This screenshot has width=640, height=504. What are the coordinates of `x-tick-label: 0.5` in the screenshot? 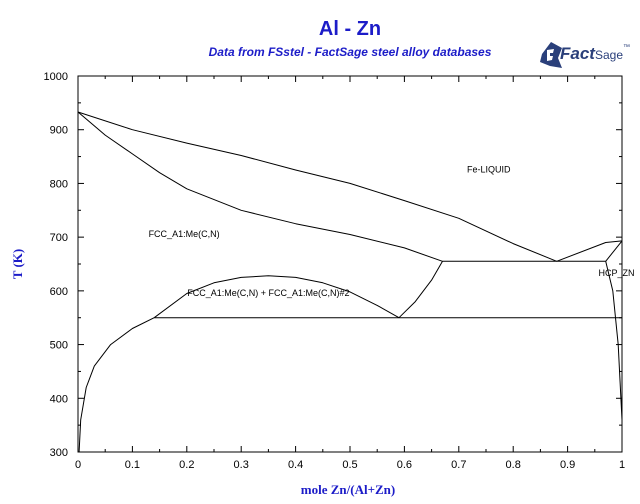 It's located at (349, 465).